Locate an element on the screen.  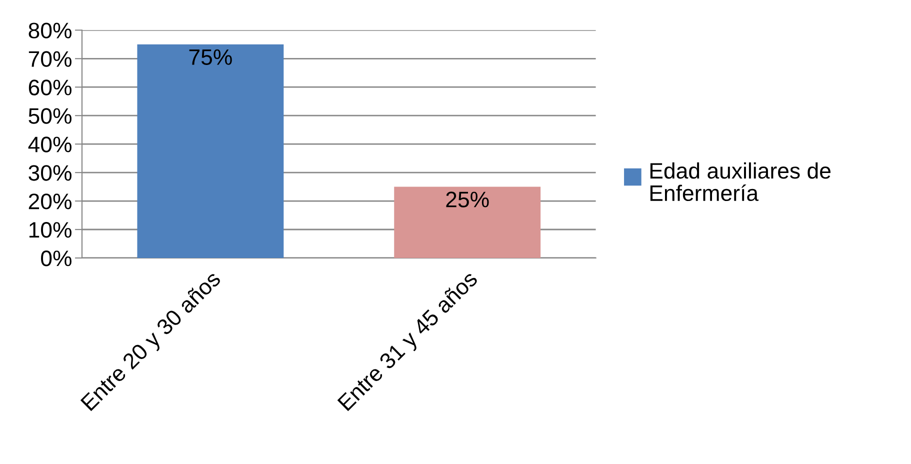
y-tick-label: 80% is located at coordinates (50, 30).